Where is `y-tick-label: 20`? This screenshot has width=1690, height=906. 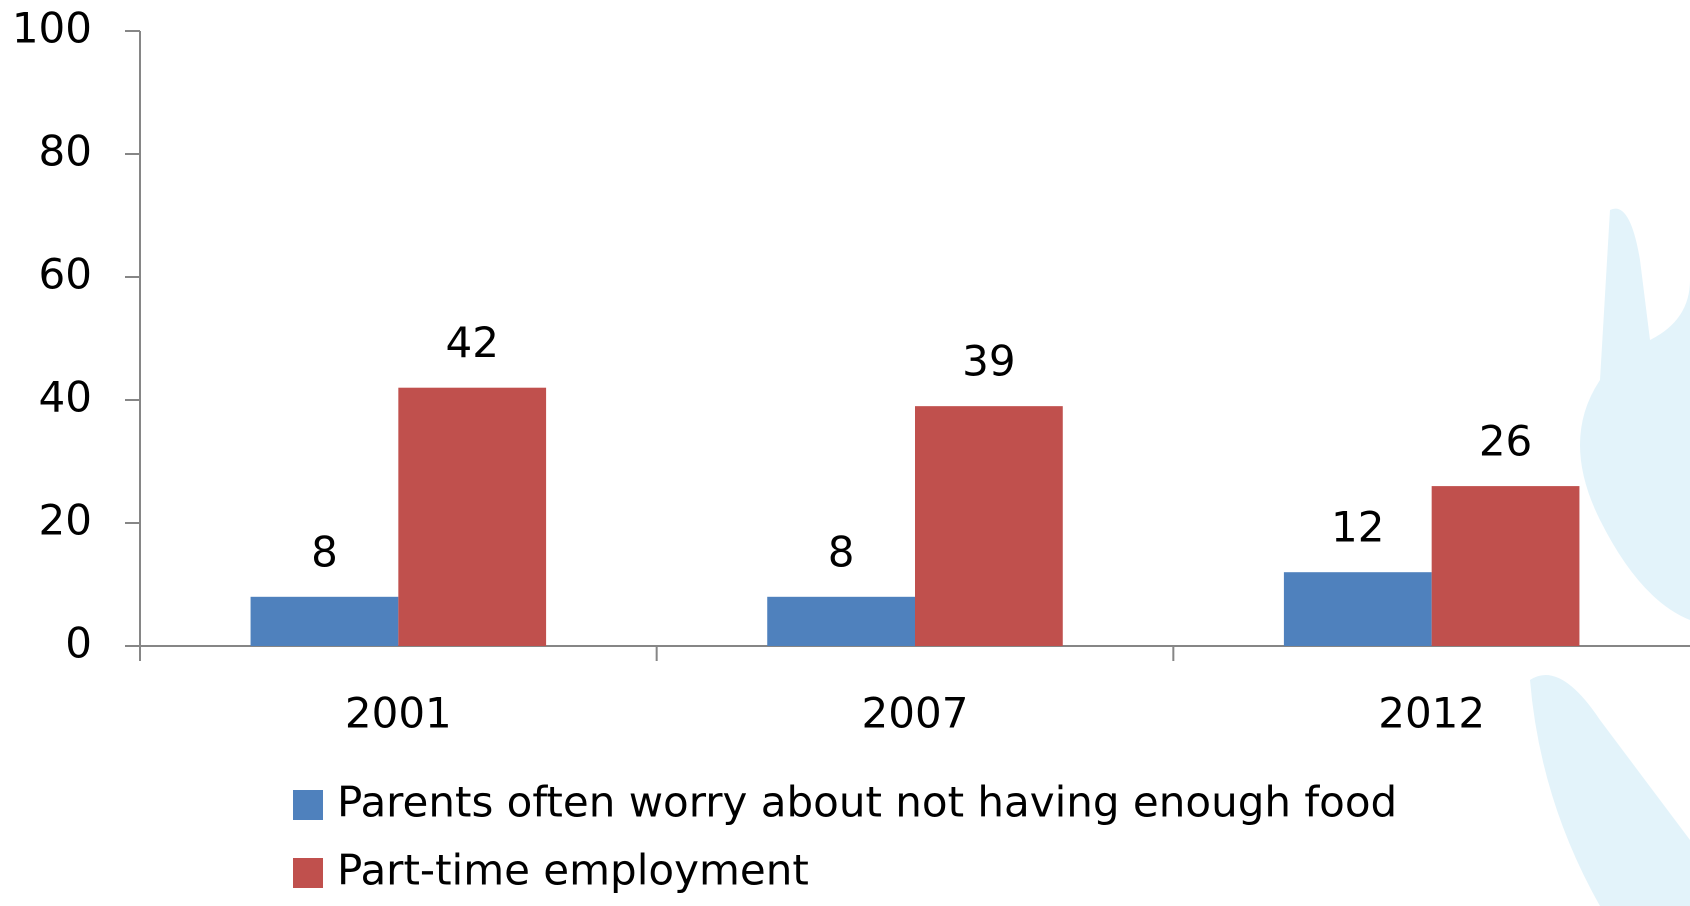 y-tick-label: 20 is located at coordinates (65, 520).